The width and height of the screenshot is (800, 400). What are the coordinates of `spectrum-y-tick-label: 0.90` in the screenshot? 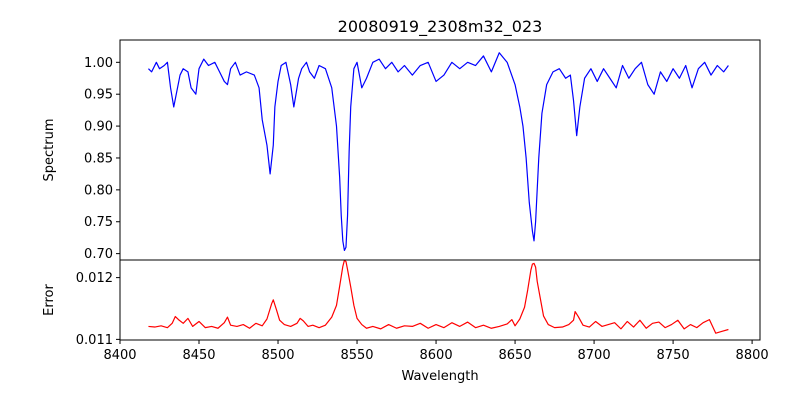 It's located at (98, 127).